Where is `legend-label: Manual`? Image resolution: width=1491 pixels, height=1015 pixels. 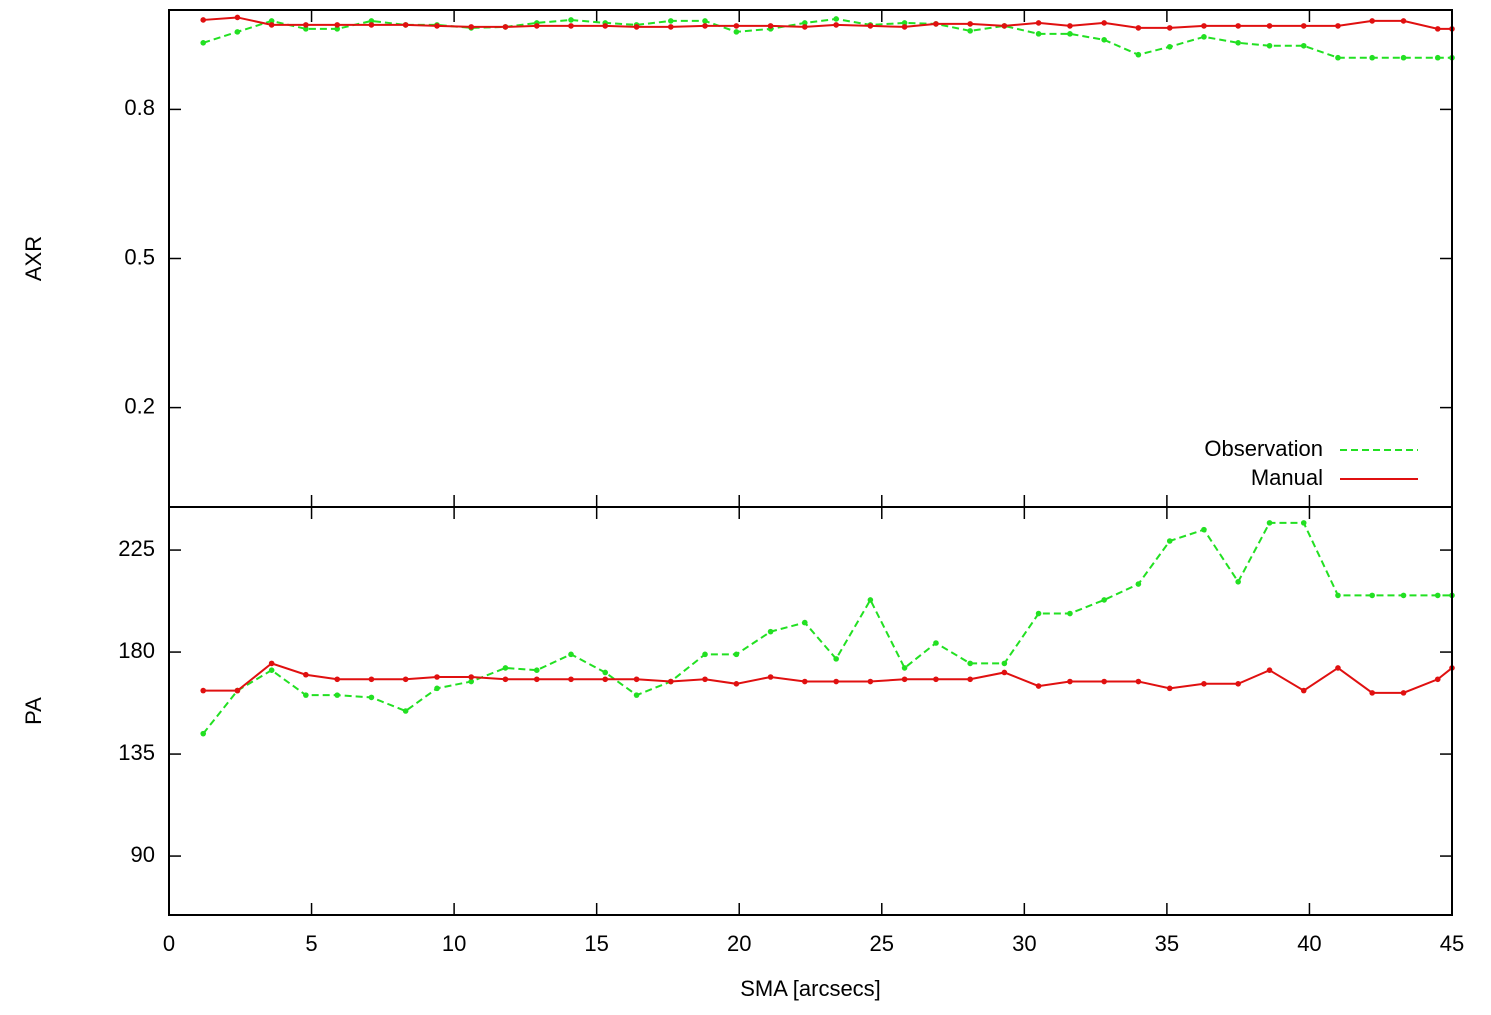
legend-label: Manual is located at coordinates (1287, 477).